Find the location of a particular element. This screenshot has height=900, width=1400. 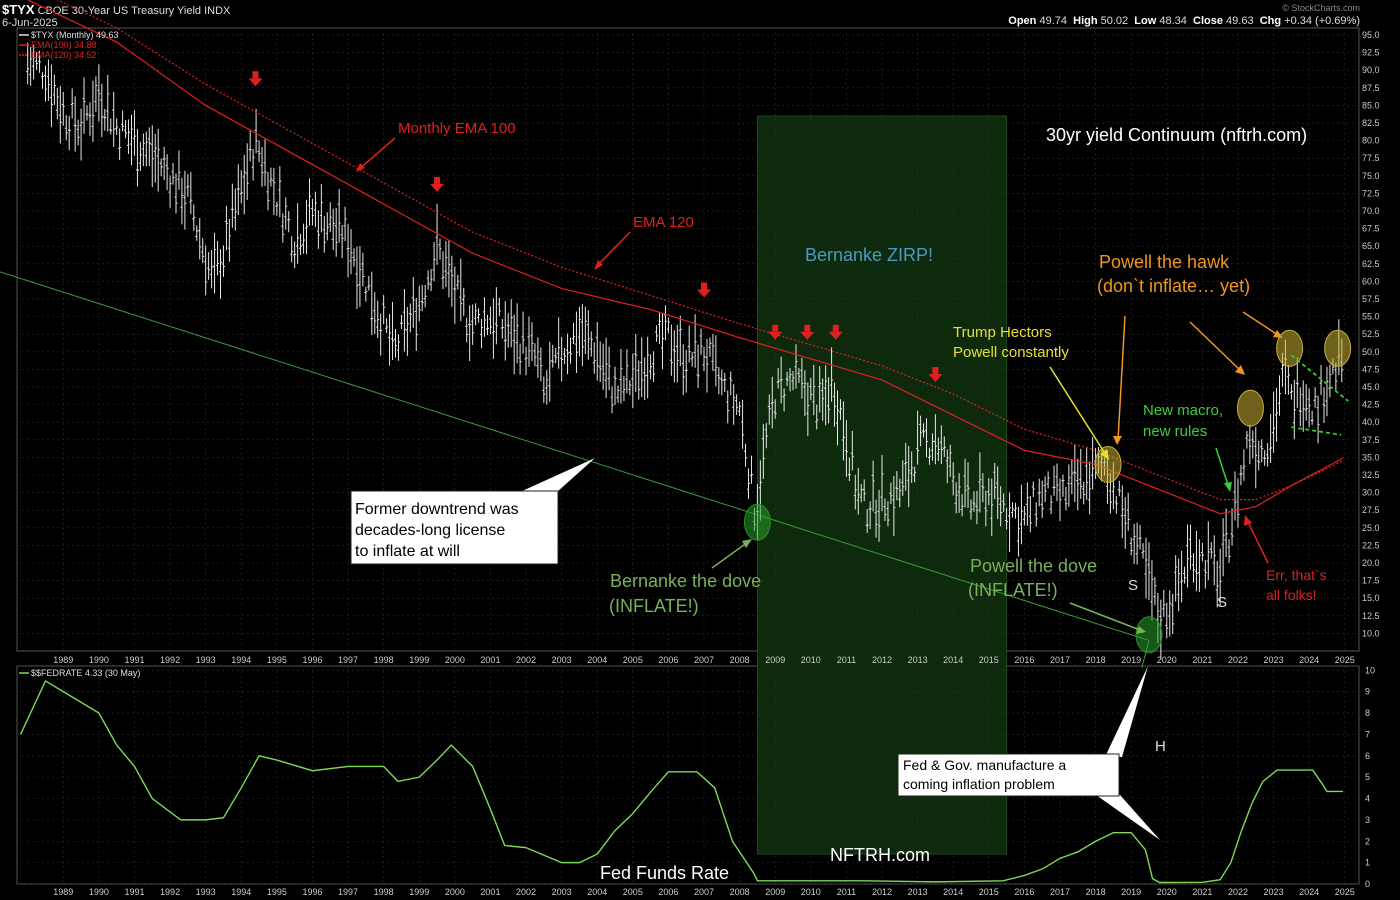

chg-label: Chg is located at coordinates (1270, 21).